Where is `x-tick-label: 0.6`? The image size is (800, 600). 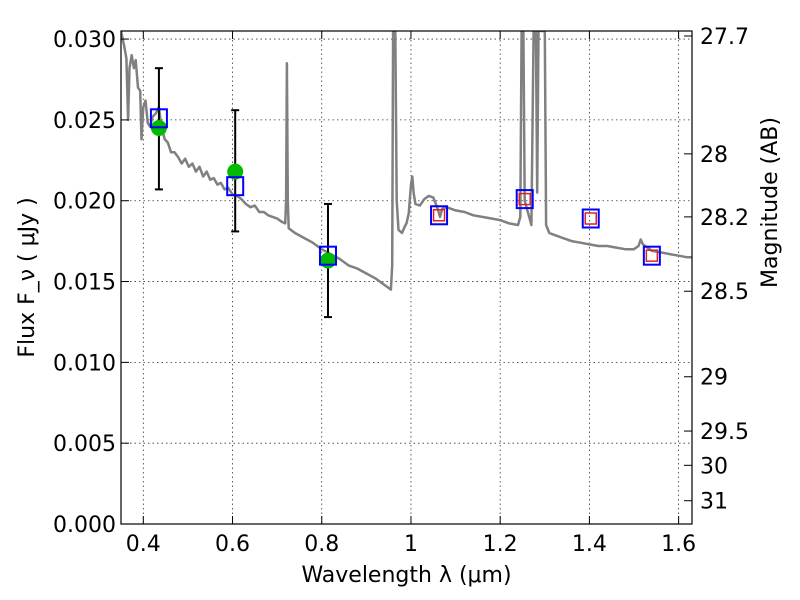
x-tick-label: 0.6 is located at coordinates (232, 544).